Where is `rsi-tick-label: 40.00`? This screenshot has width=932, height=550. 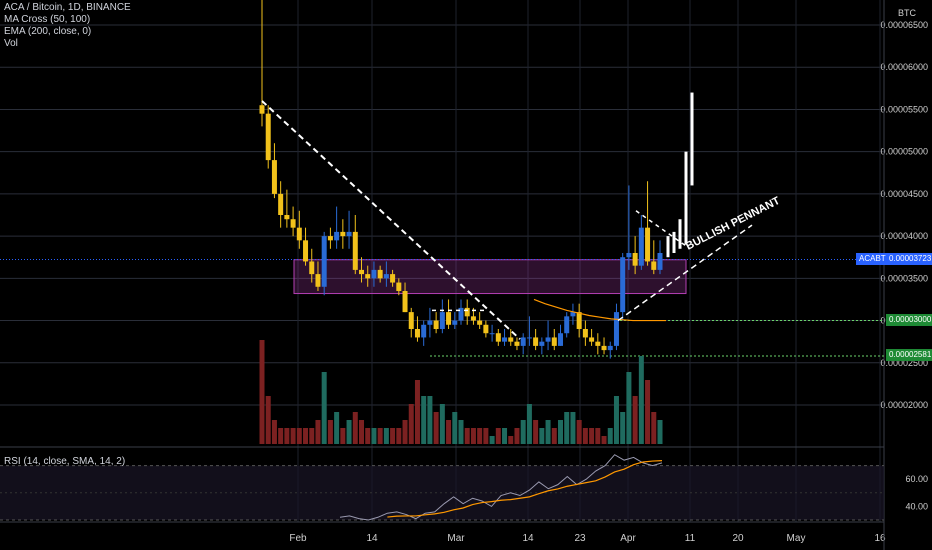 rsi-tick-label: 40.00 is located at coordinates (916, 506).